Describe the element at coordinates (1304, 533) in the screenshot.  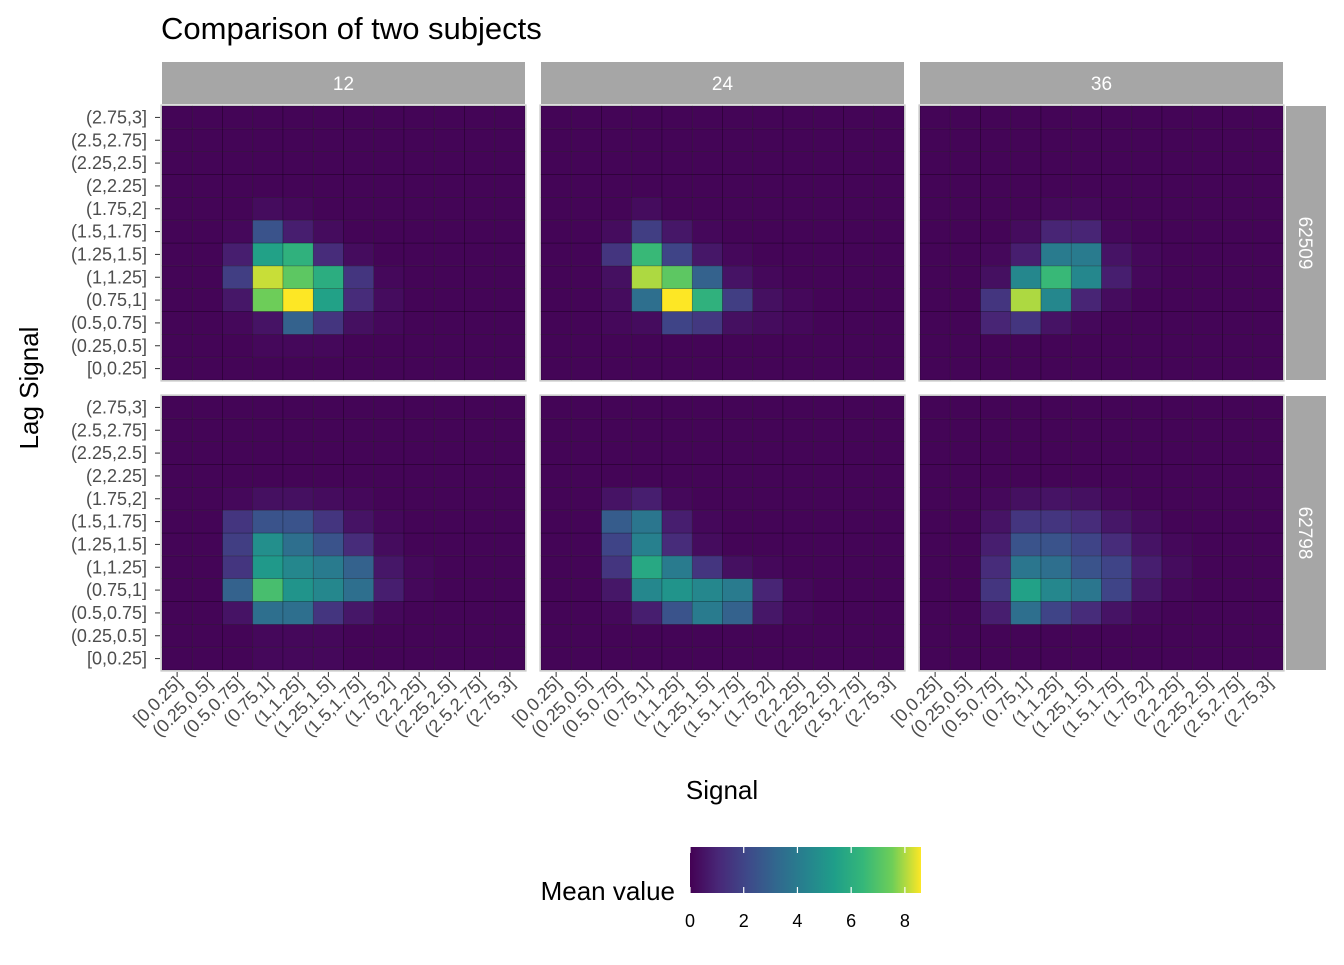
I see `facet-strip-row-label: 62798` at that location.